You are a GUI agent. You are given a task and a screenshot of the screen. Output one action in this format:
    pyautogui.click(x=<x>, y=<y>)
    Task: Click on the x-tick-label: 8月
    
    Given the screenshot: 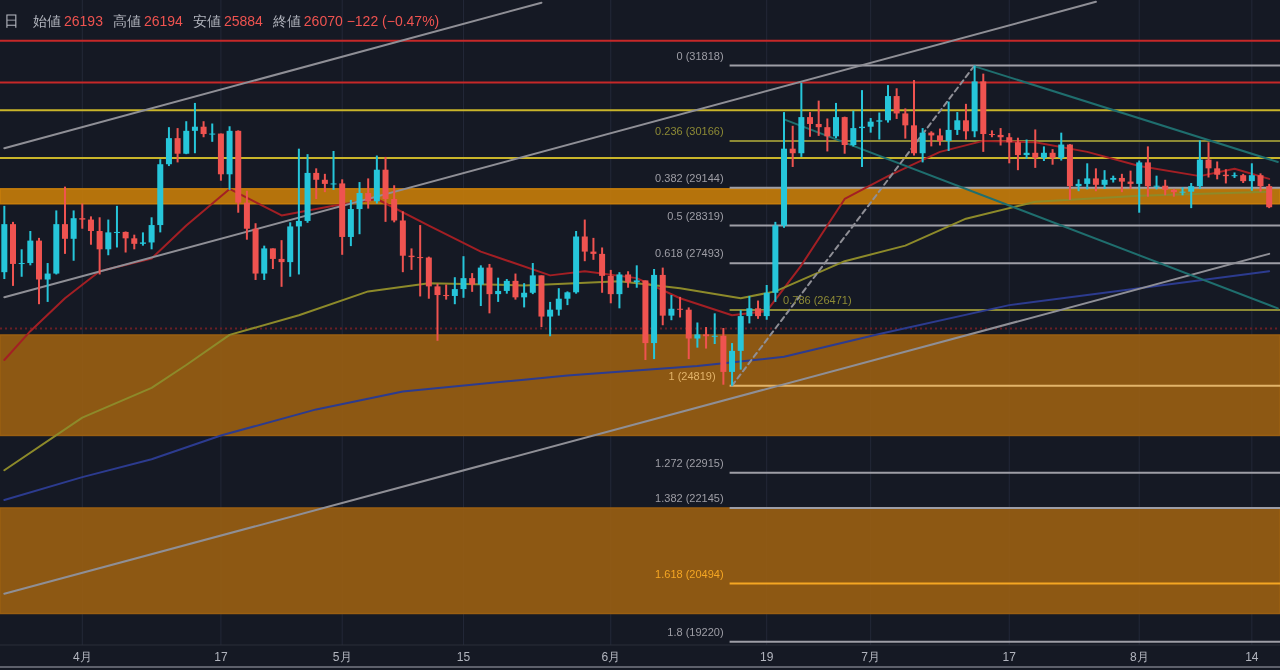 What is the action you would take?
    pyautogui.click(x=1139, y=657)
    